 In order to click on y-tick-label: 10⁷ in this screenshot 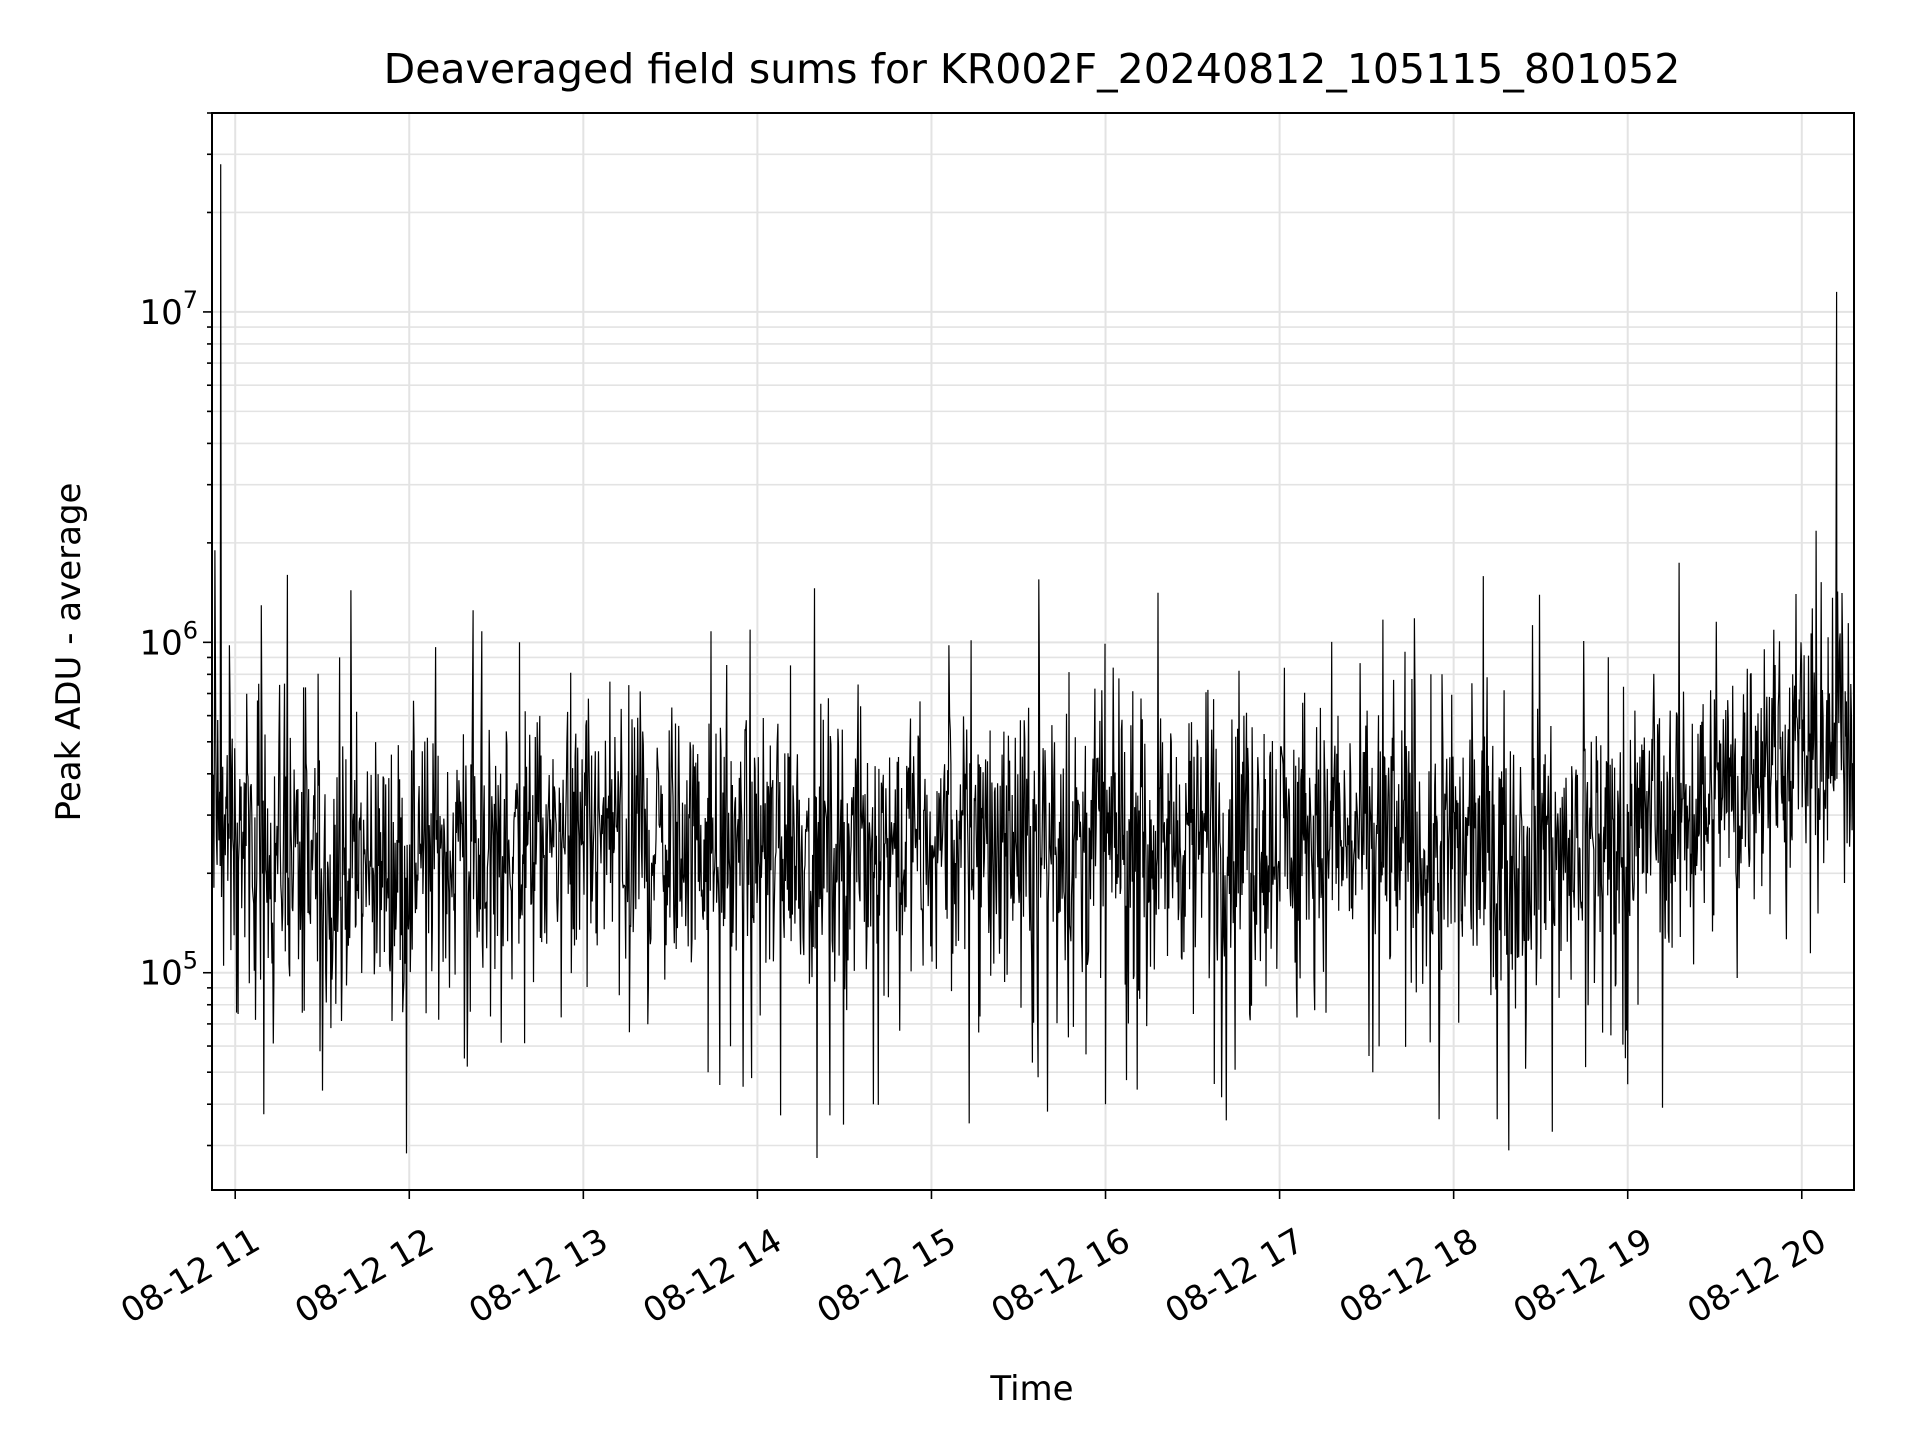, I will do `click(168, 309)`.